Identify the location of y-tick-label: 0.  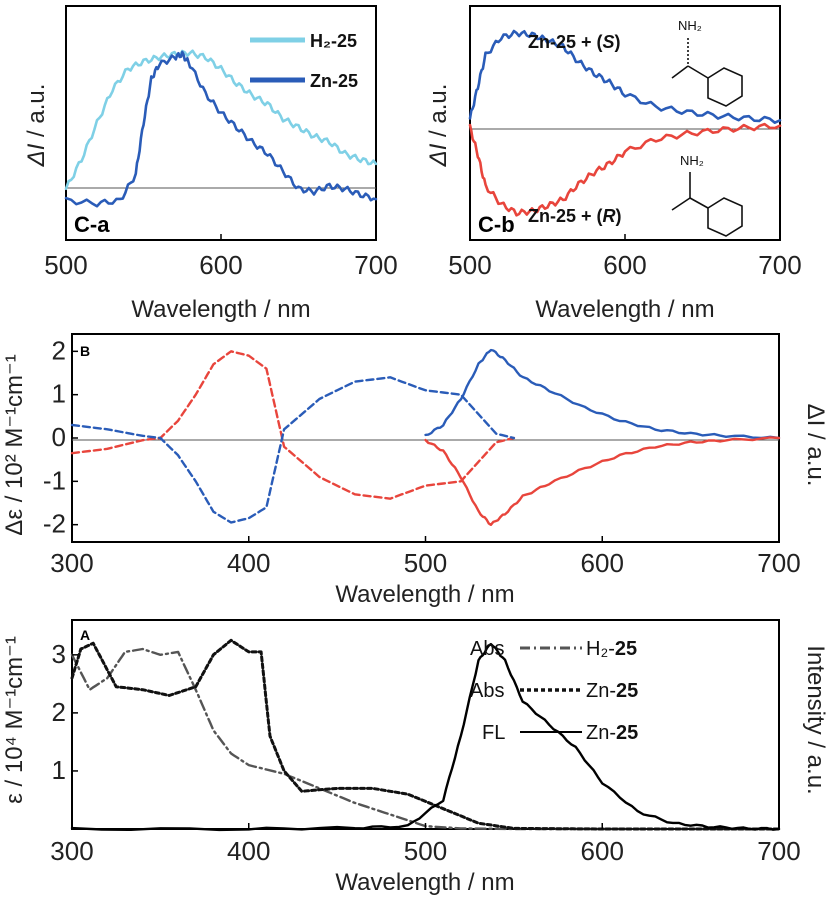
(59, 437).